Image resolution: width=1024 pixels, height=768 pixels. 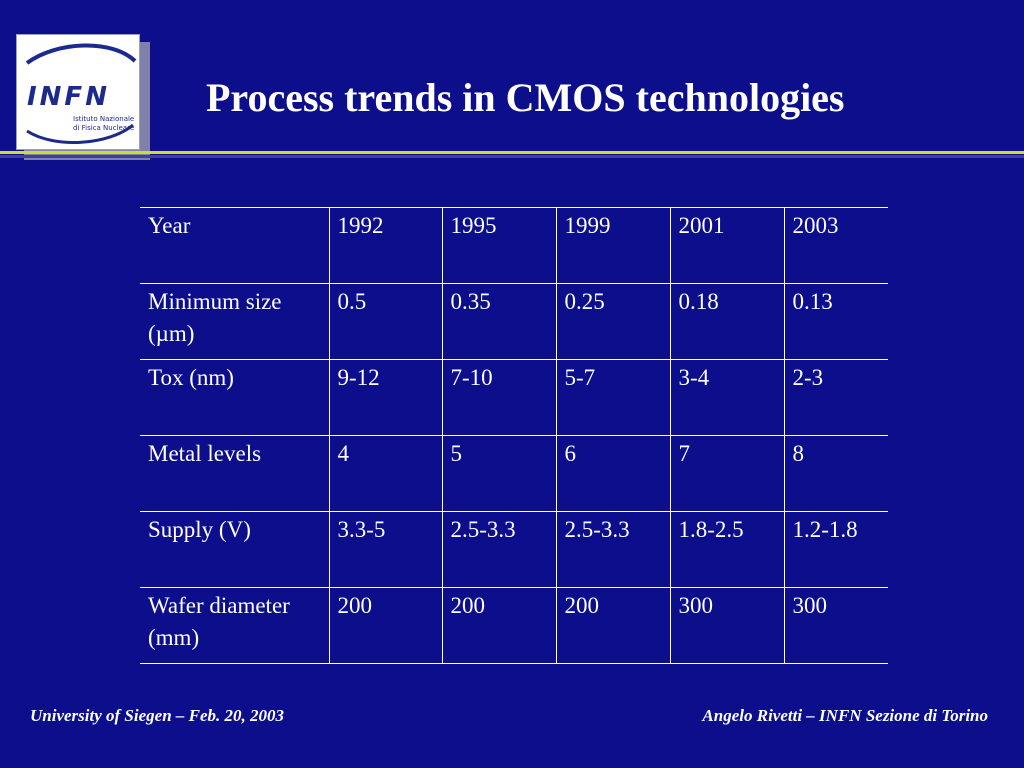 What do you see at coordinates (498, 245) in the screenshot?
I see `table-cell: 1995` at bounding box center [498, 245].